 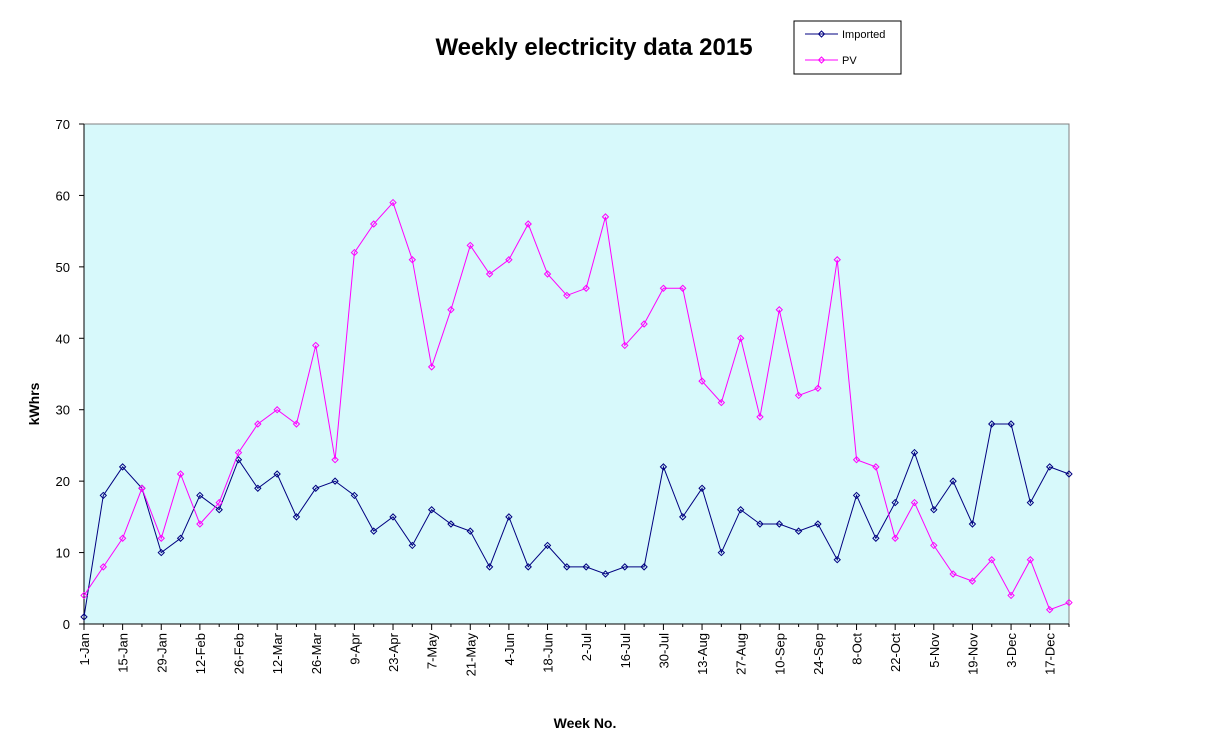 I want to click on y-tick-label: 50, so click(x=63, y=267).